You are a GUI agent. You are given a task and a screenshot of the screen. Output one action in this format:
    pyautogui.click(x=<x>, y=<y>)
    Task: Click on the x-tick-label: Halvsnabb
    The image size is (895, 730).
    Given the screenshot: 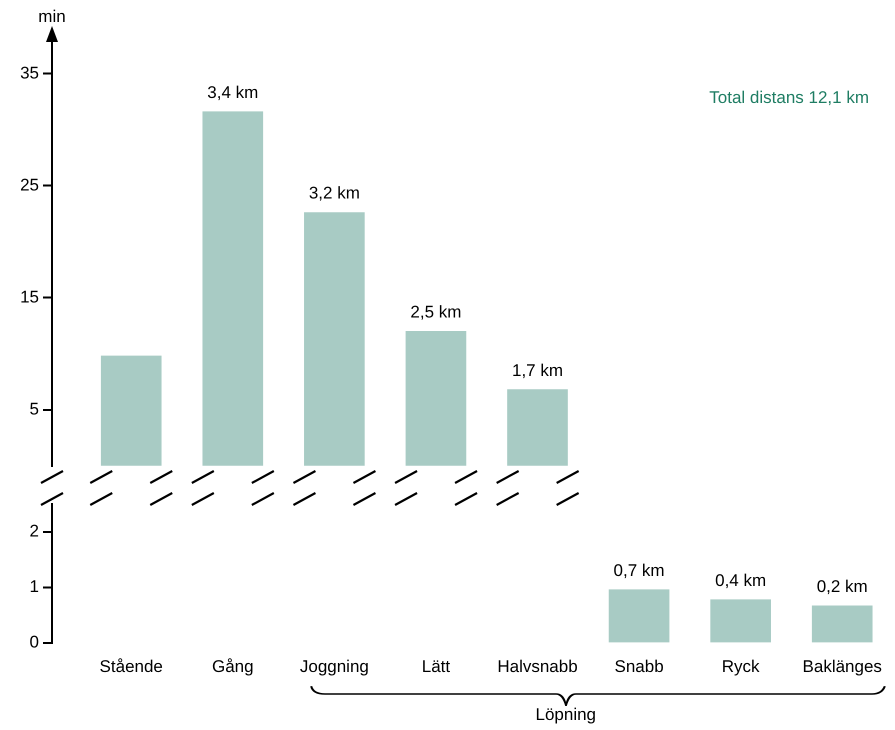 What is the action you would take?
    pyautogui.click(x=537, y=666)
    